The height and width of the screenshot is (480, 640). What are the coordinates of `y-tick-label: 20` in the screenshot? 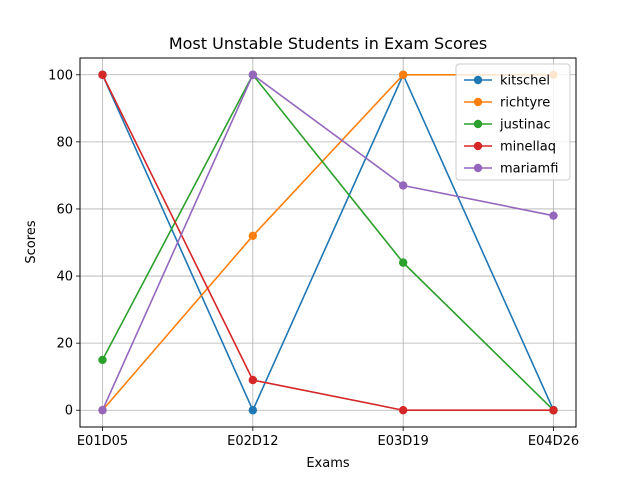 It's located at (64, 344).